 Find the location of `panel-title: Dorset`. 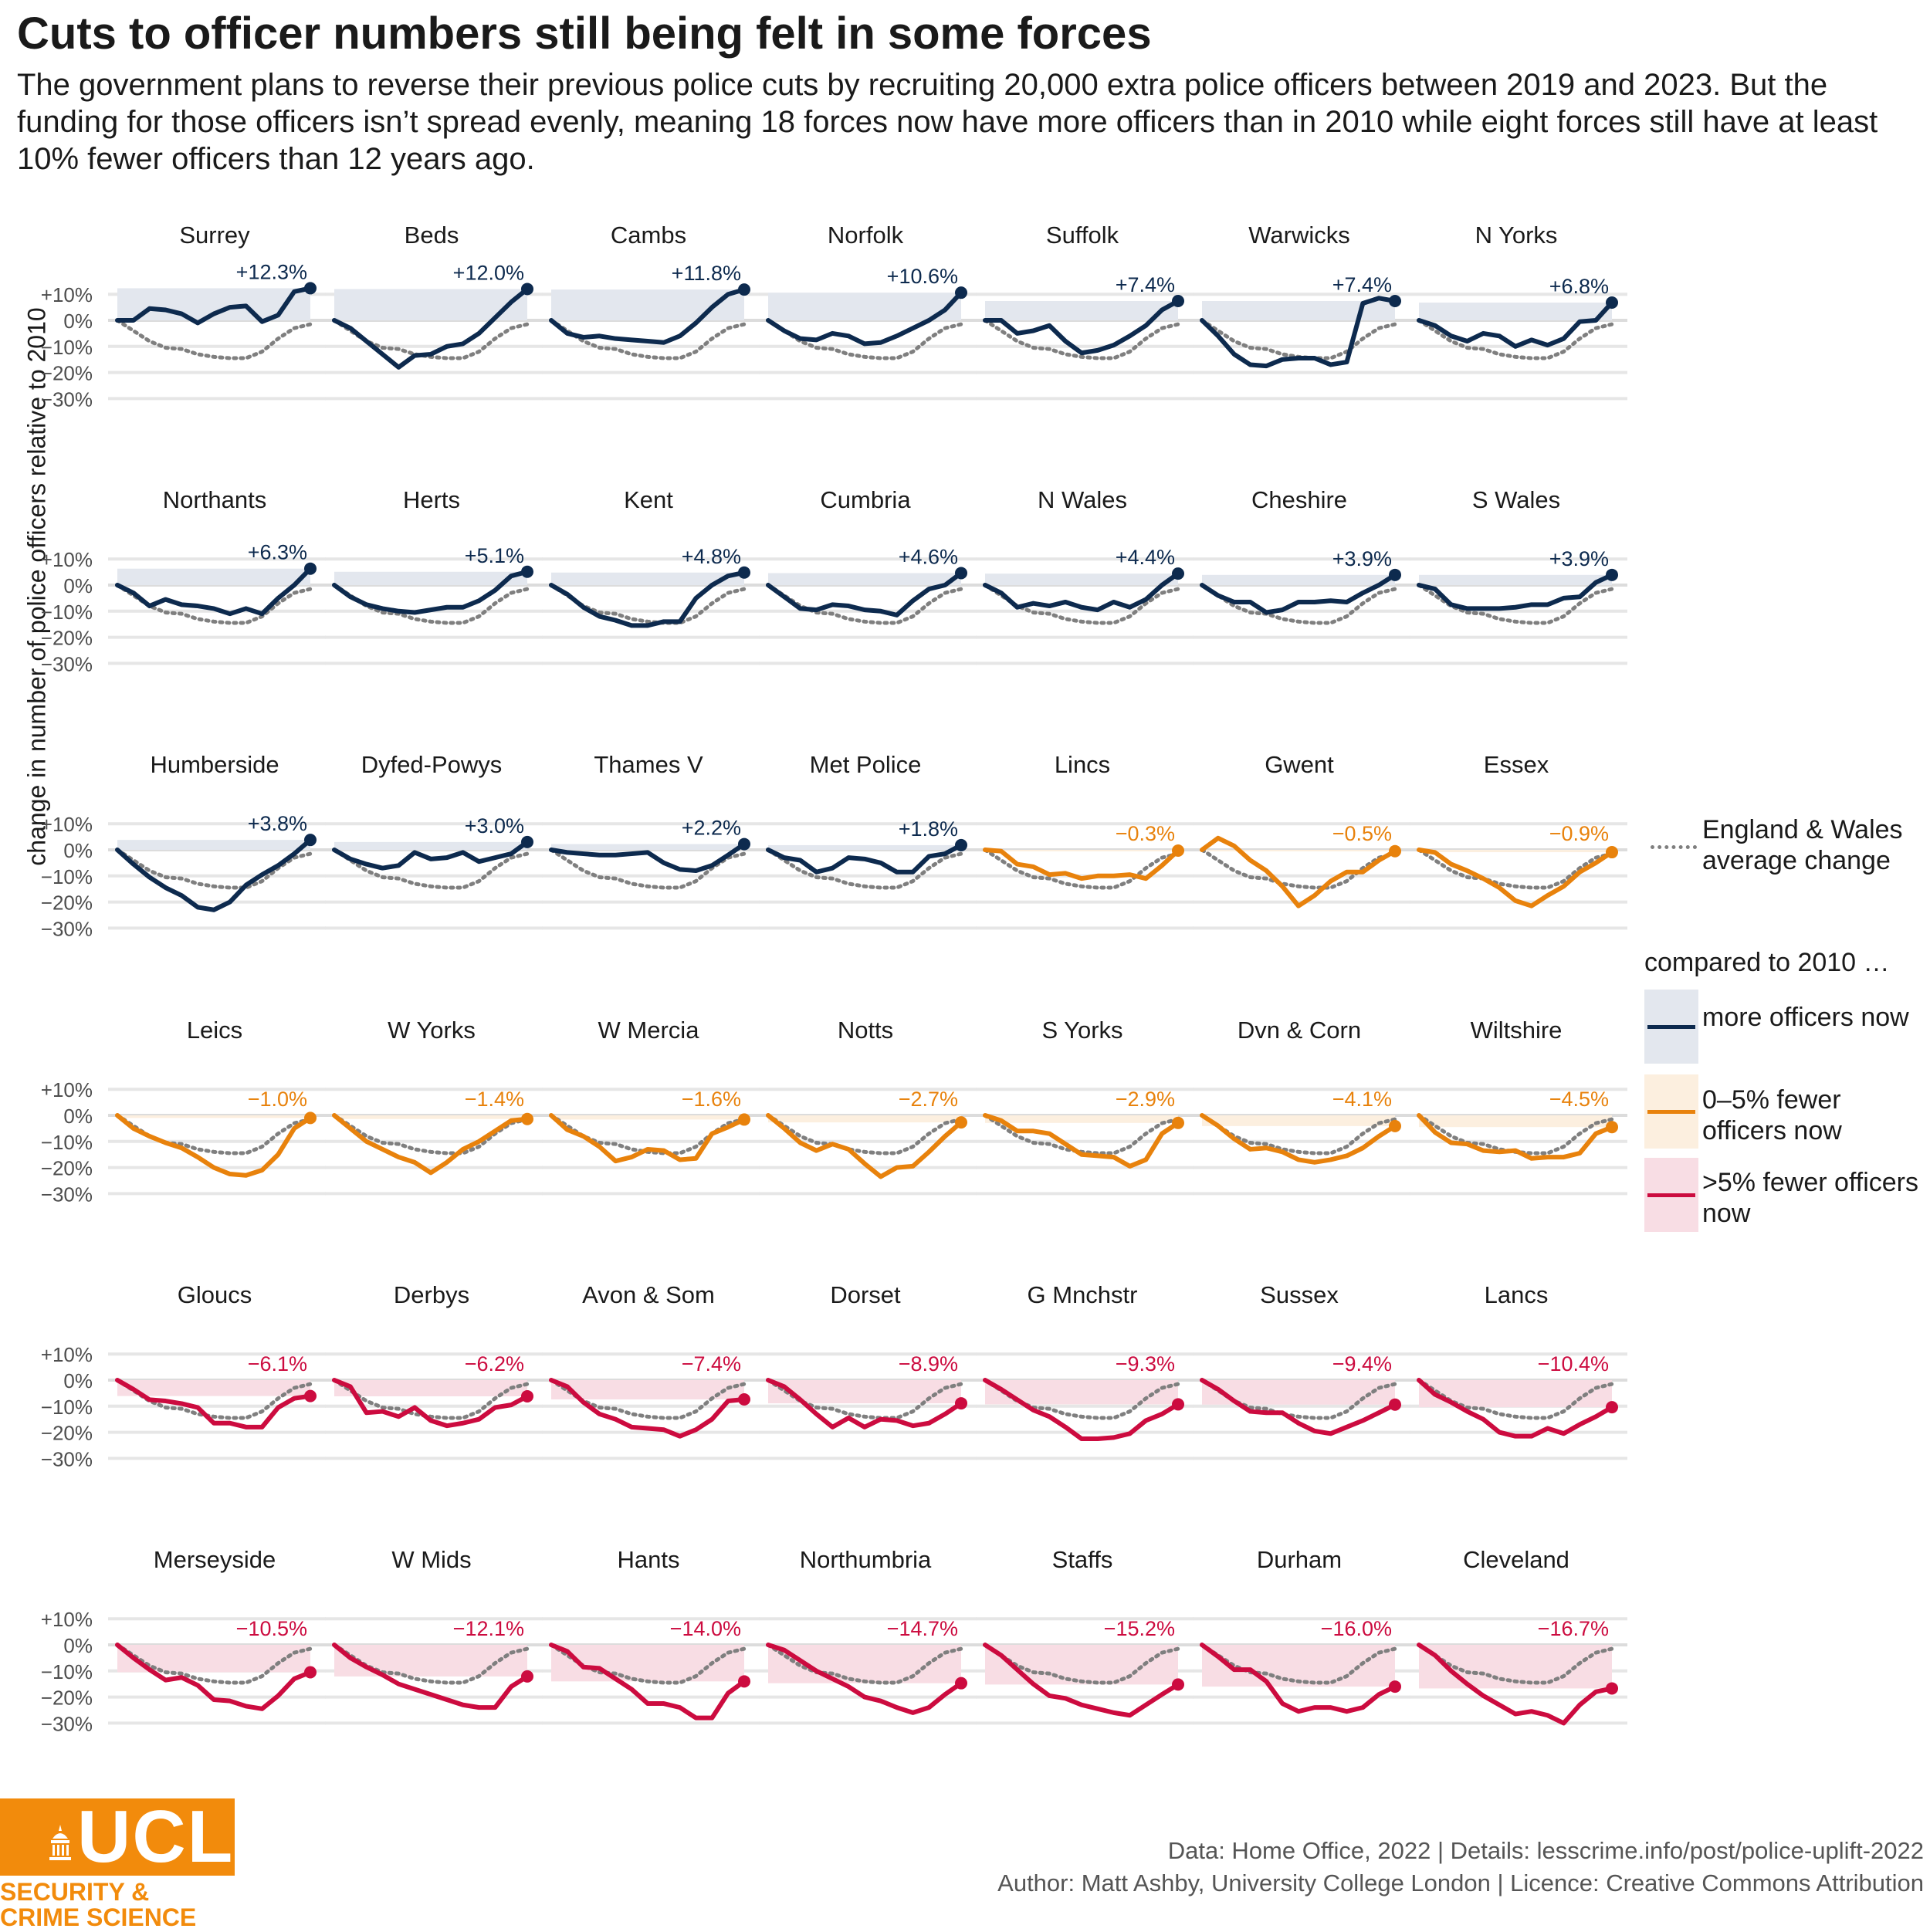

panel-title: Dorset is located at coordinates (865, 1294).